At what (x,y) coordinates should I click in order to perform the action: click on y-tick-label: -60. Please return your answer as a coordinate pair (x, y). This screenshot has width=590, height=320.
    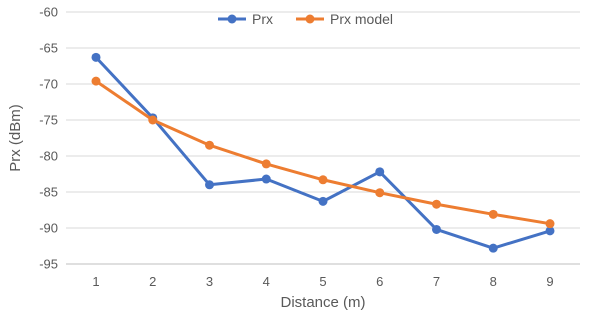
    Looking at the image, I should click on (48, 12).